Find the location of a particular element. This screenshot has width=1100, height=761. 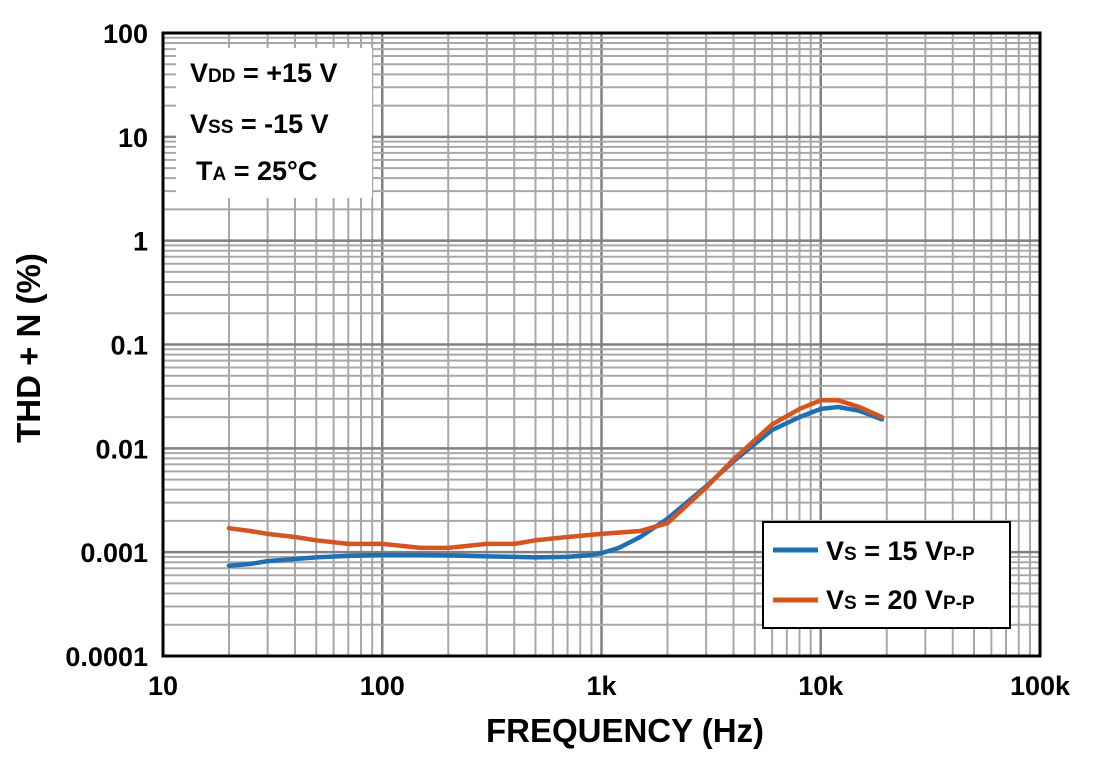

condition-vss: VSS = -15 V is located at coordinates (259, 124).